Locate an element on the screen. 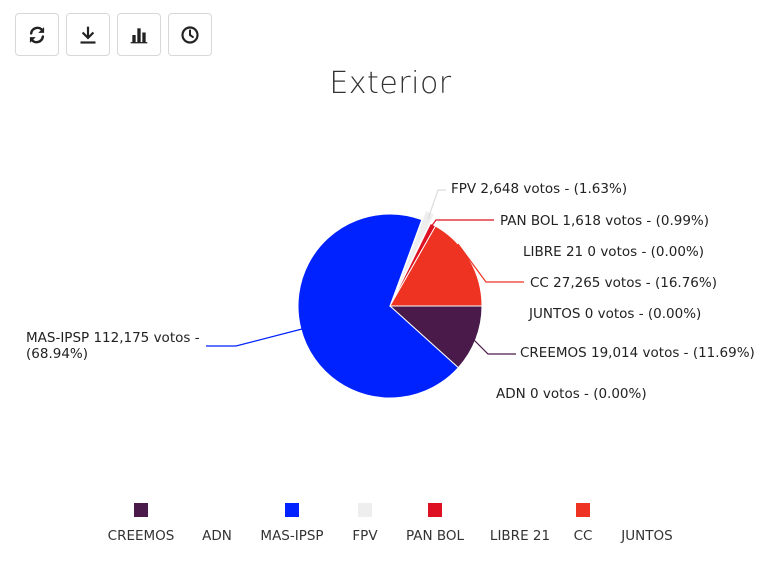  history-button is located at coordinates (190, 34).